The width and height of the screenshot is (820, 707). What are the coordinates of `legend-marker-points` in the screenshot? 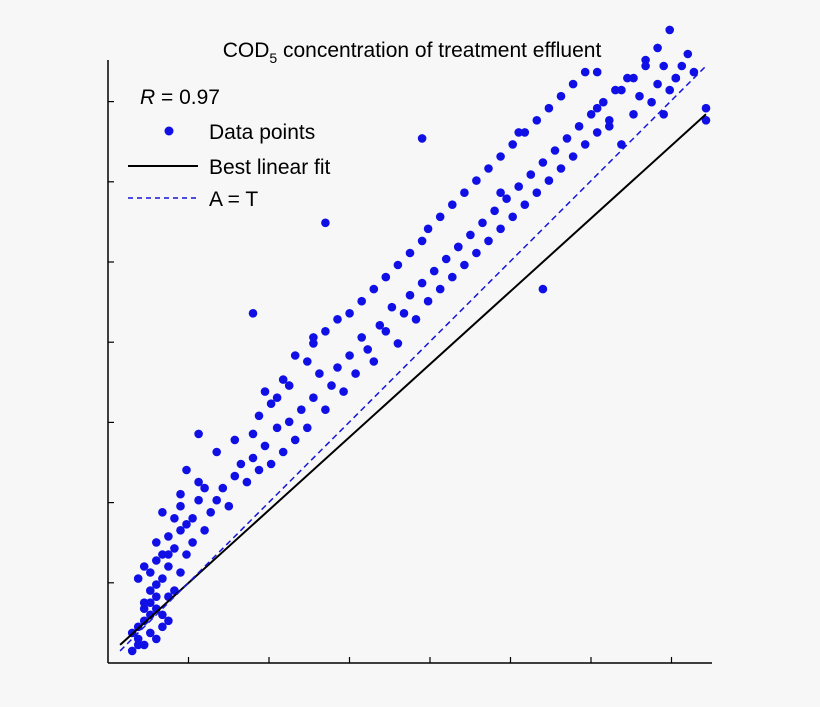 It's located at (169, 131).